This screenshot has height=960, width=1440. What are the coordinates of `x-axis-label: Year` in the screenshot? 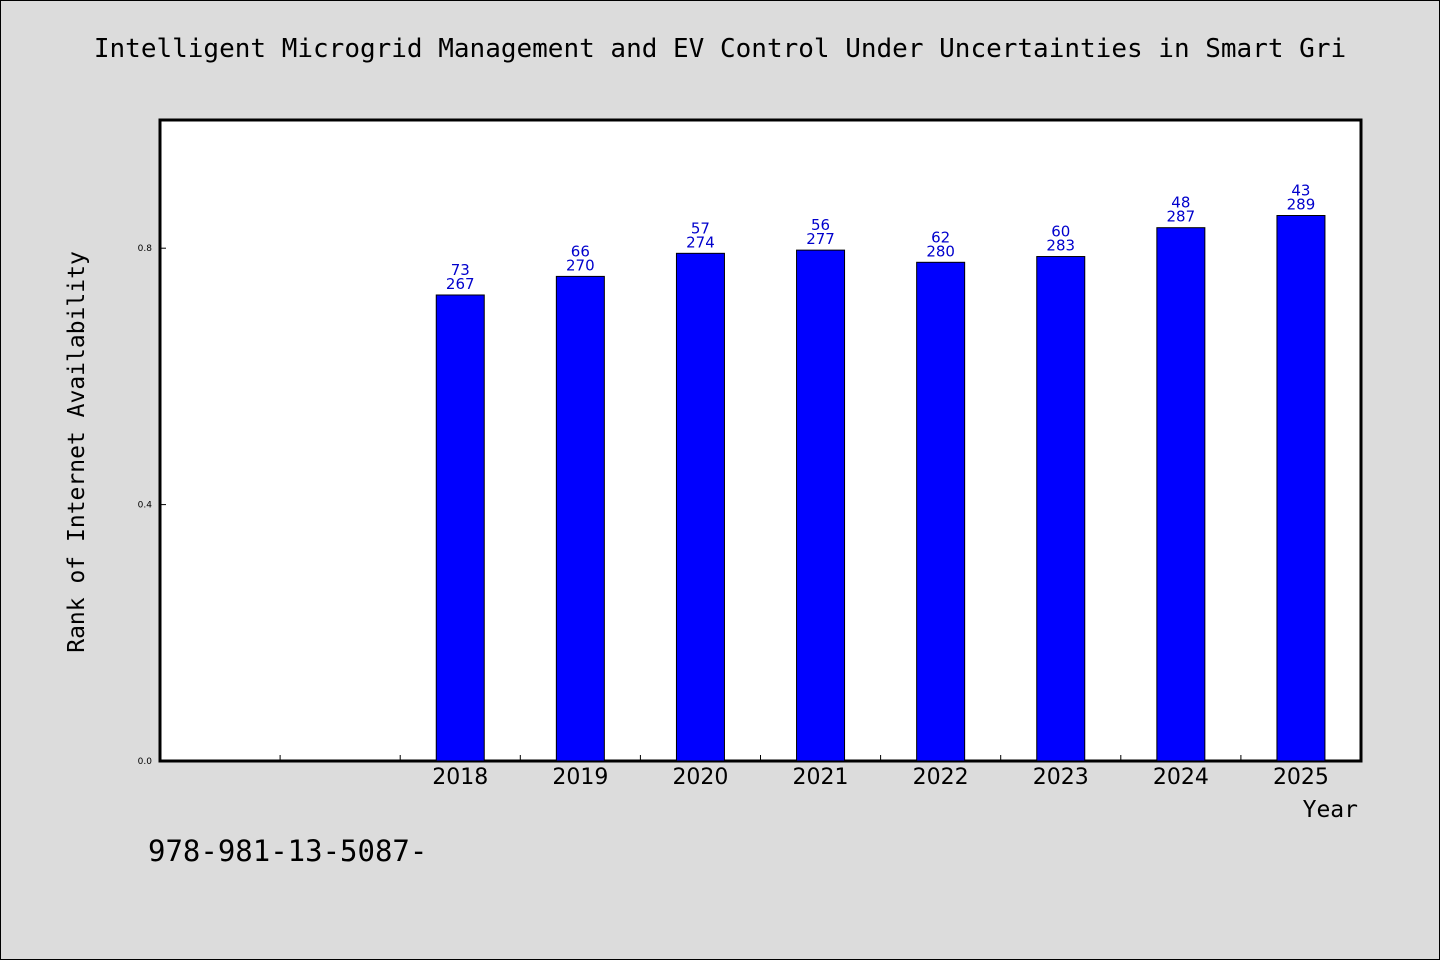 It's located at (1330, 810).